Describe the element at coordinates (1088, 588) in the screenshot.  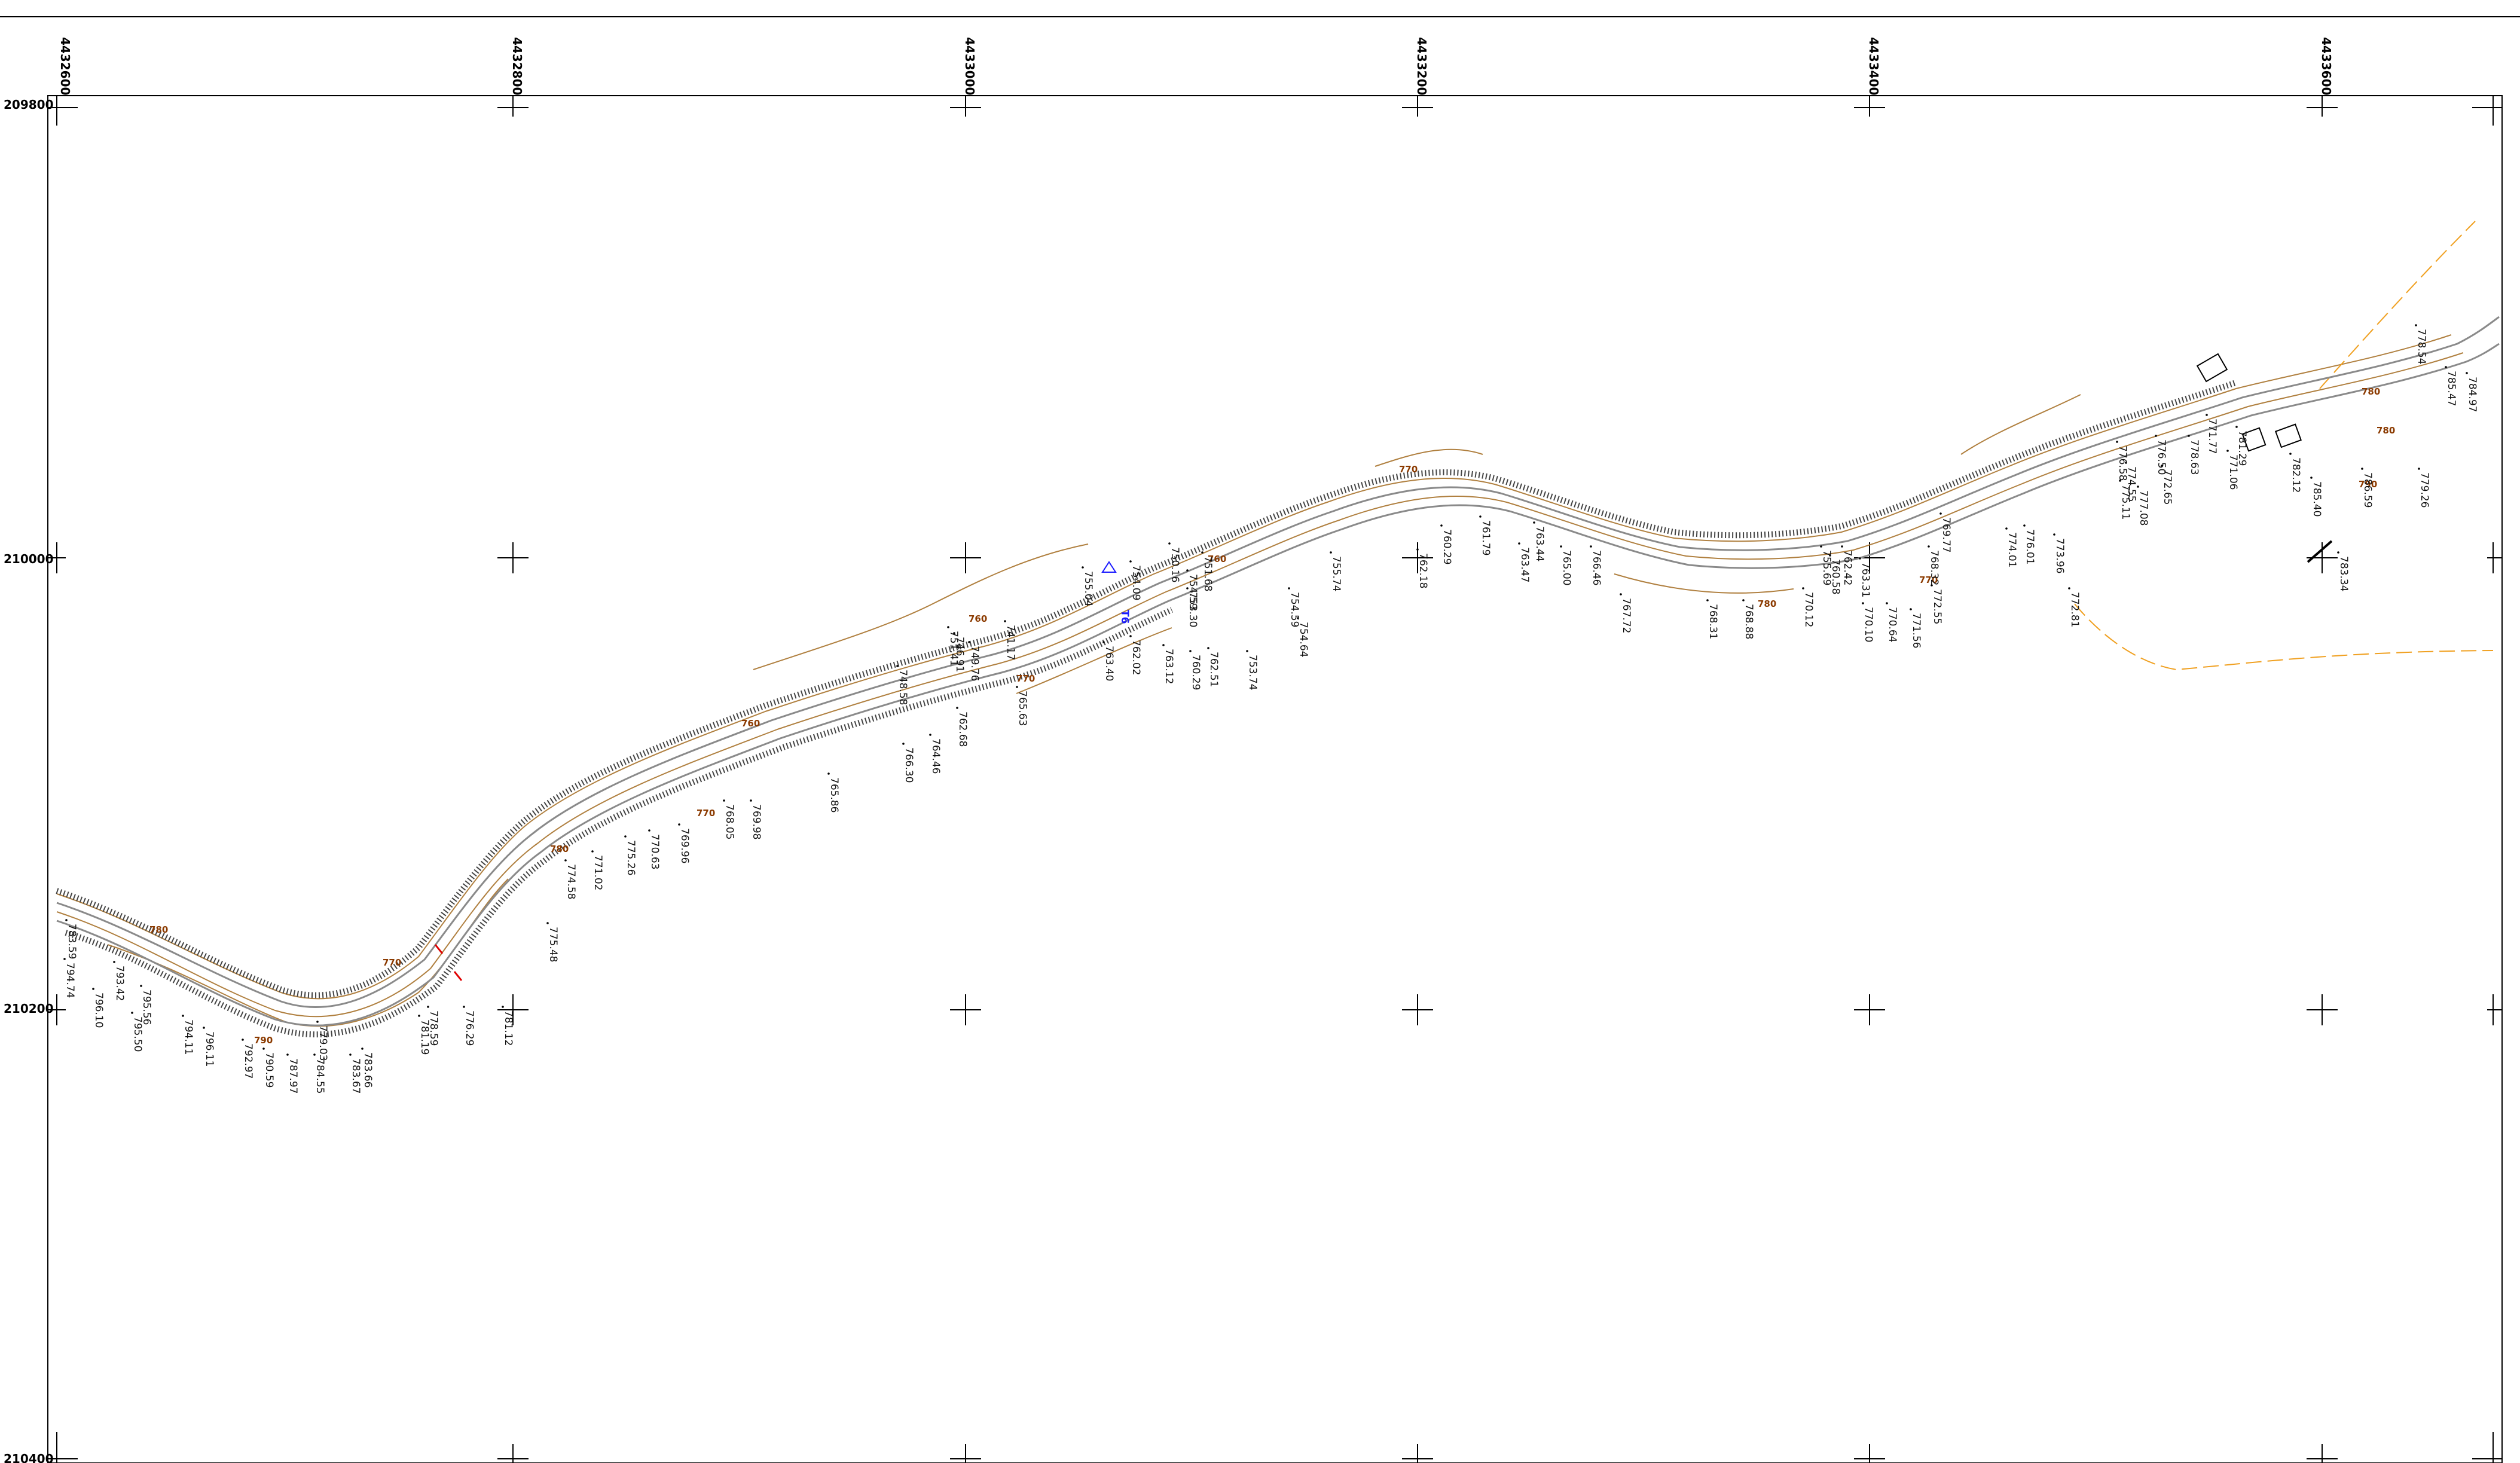
I see `spot-elevation: 755.04` at that location.